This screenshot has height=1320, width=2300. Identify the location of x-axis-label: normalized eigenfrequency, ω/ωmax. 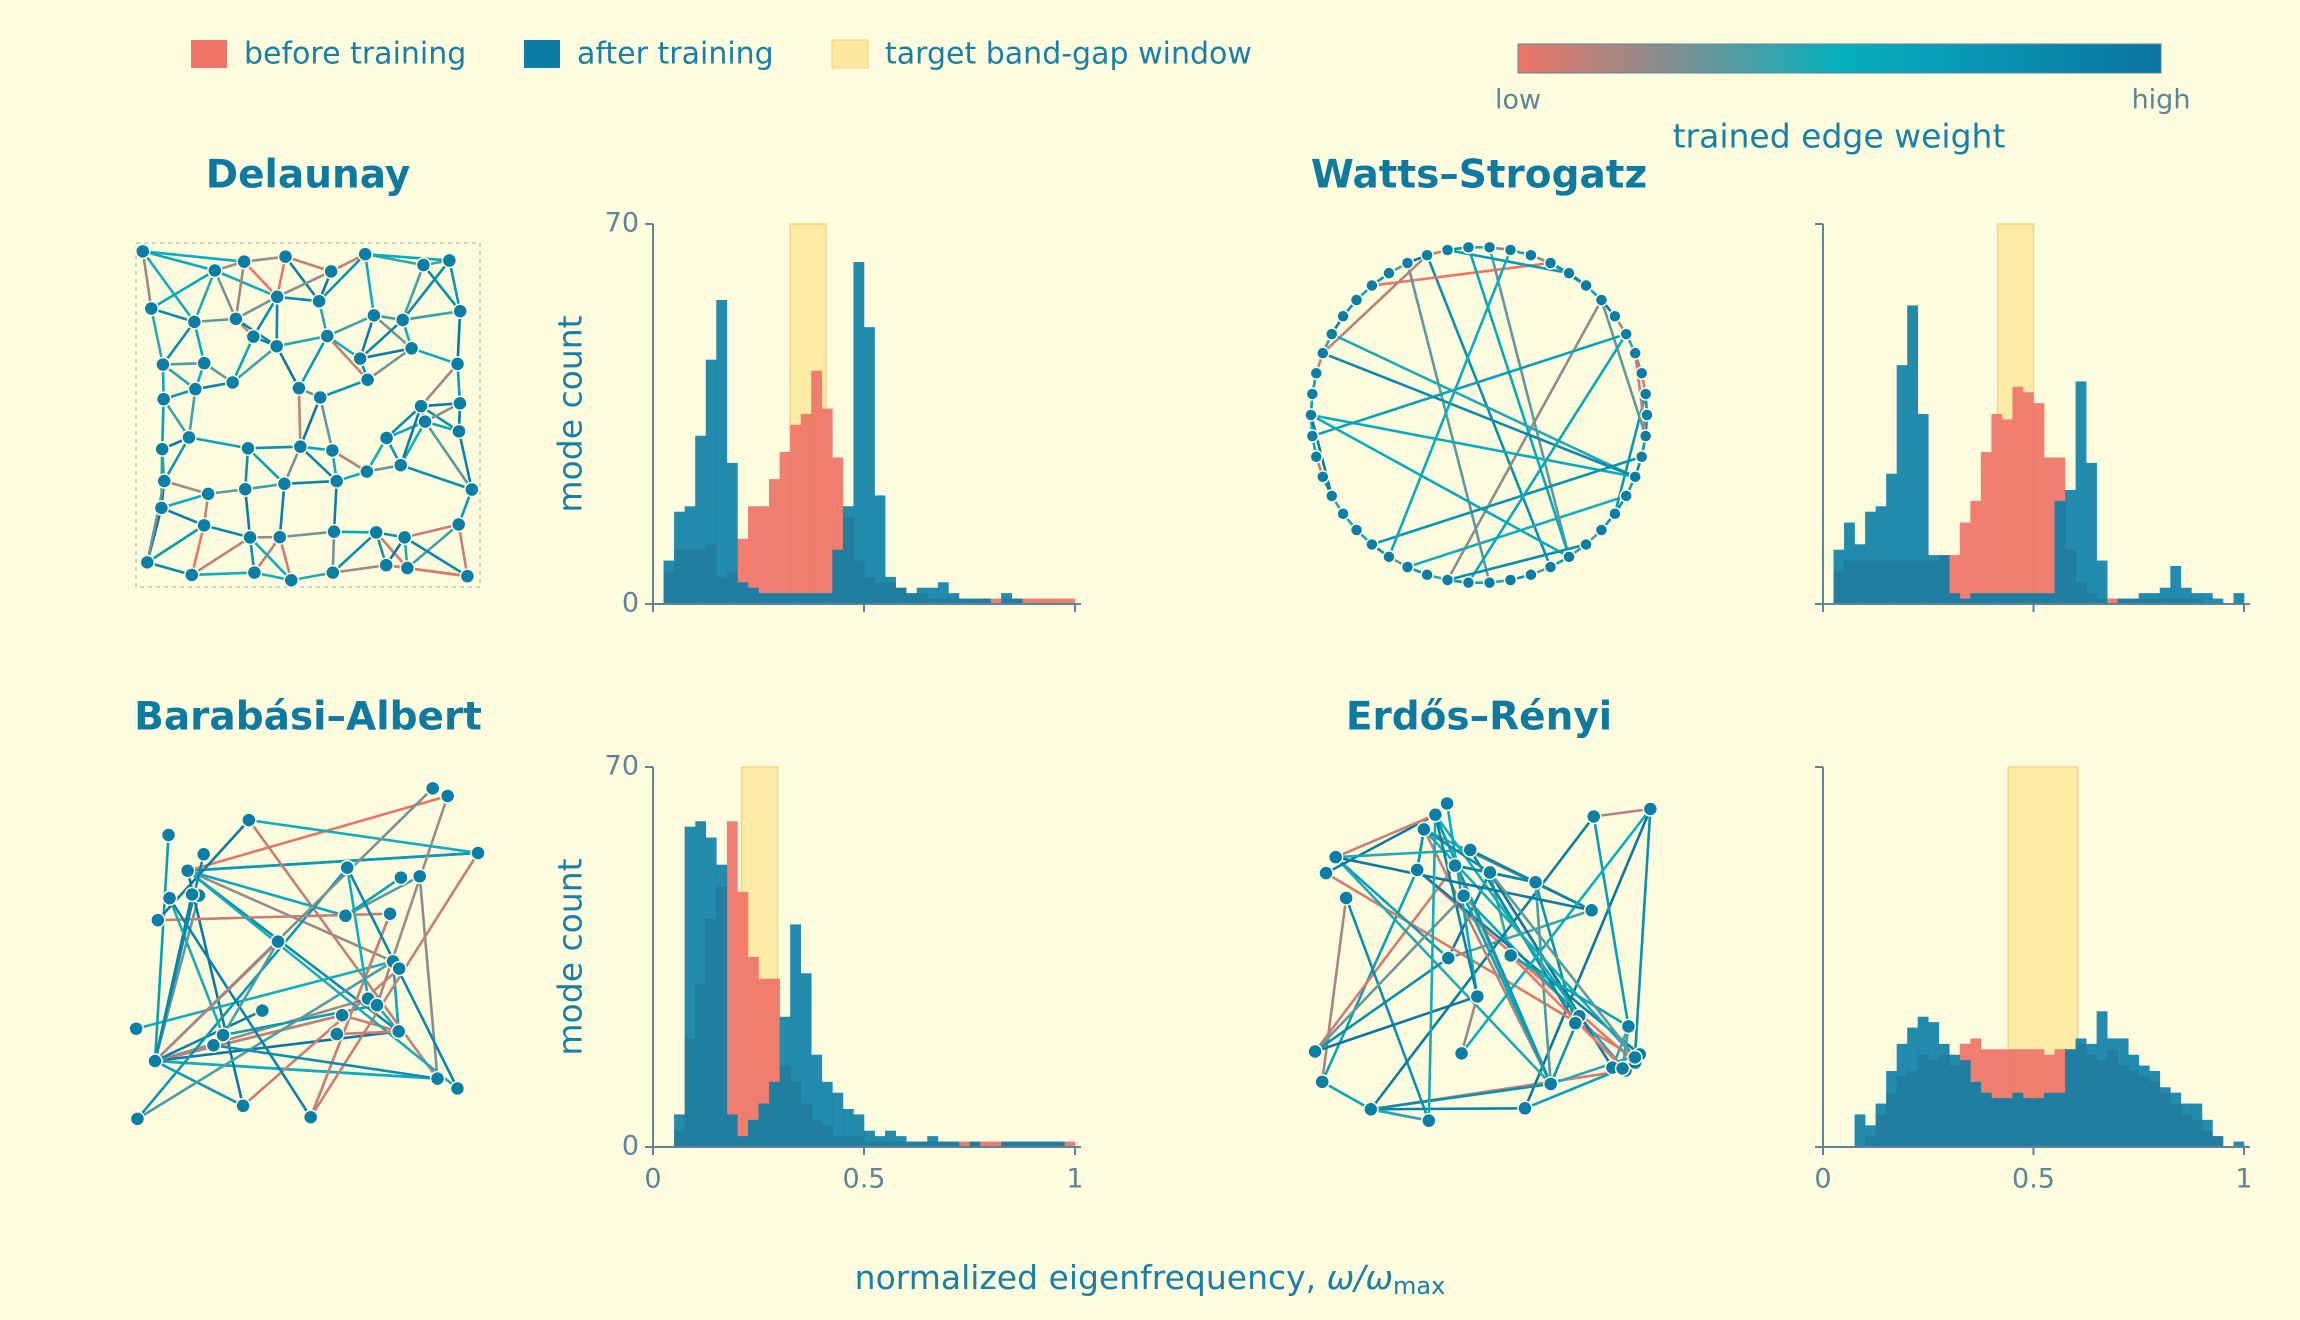
(1150, 1279).